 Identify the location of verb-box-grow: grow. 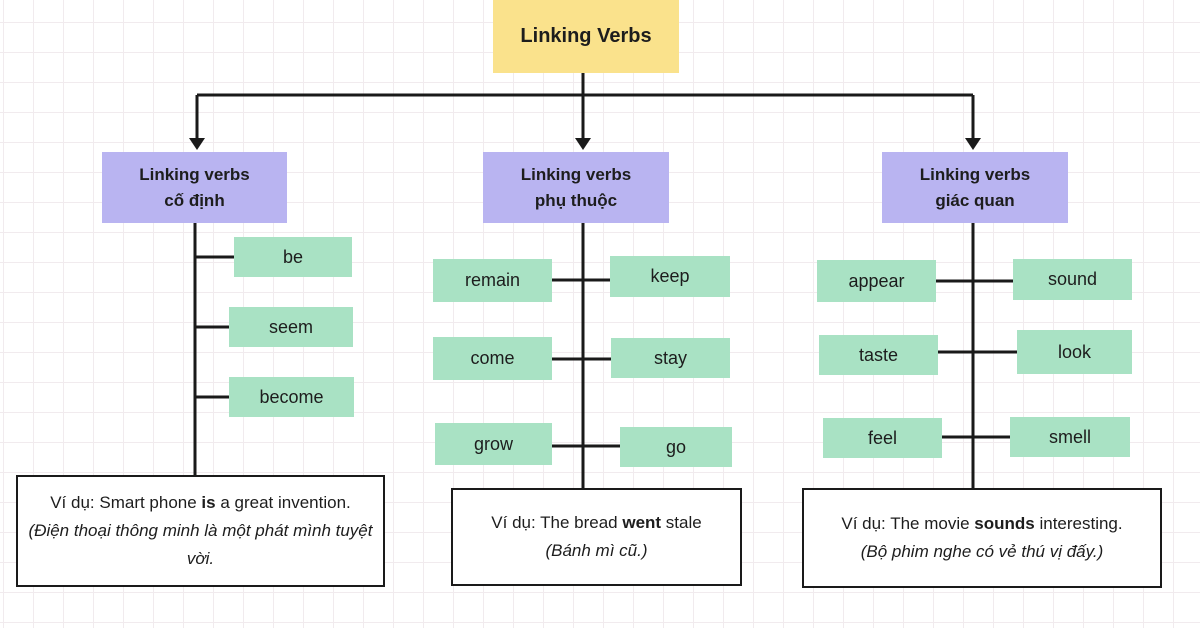
(493, 444).